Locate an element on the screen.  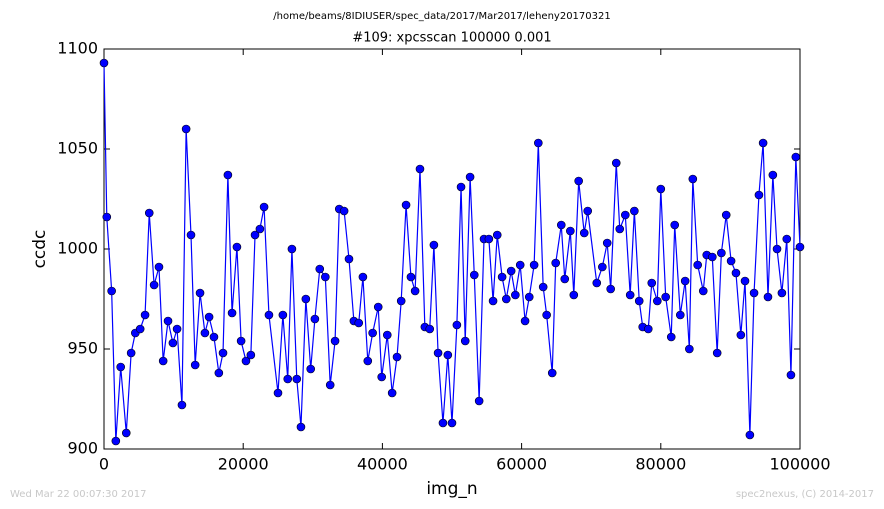
x-axis-label: img_n is located at coordinates (451, 489).